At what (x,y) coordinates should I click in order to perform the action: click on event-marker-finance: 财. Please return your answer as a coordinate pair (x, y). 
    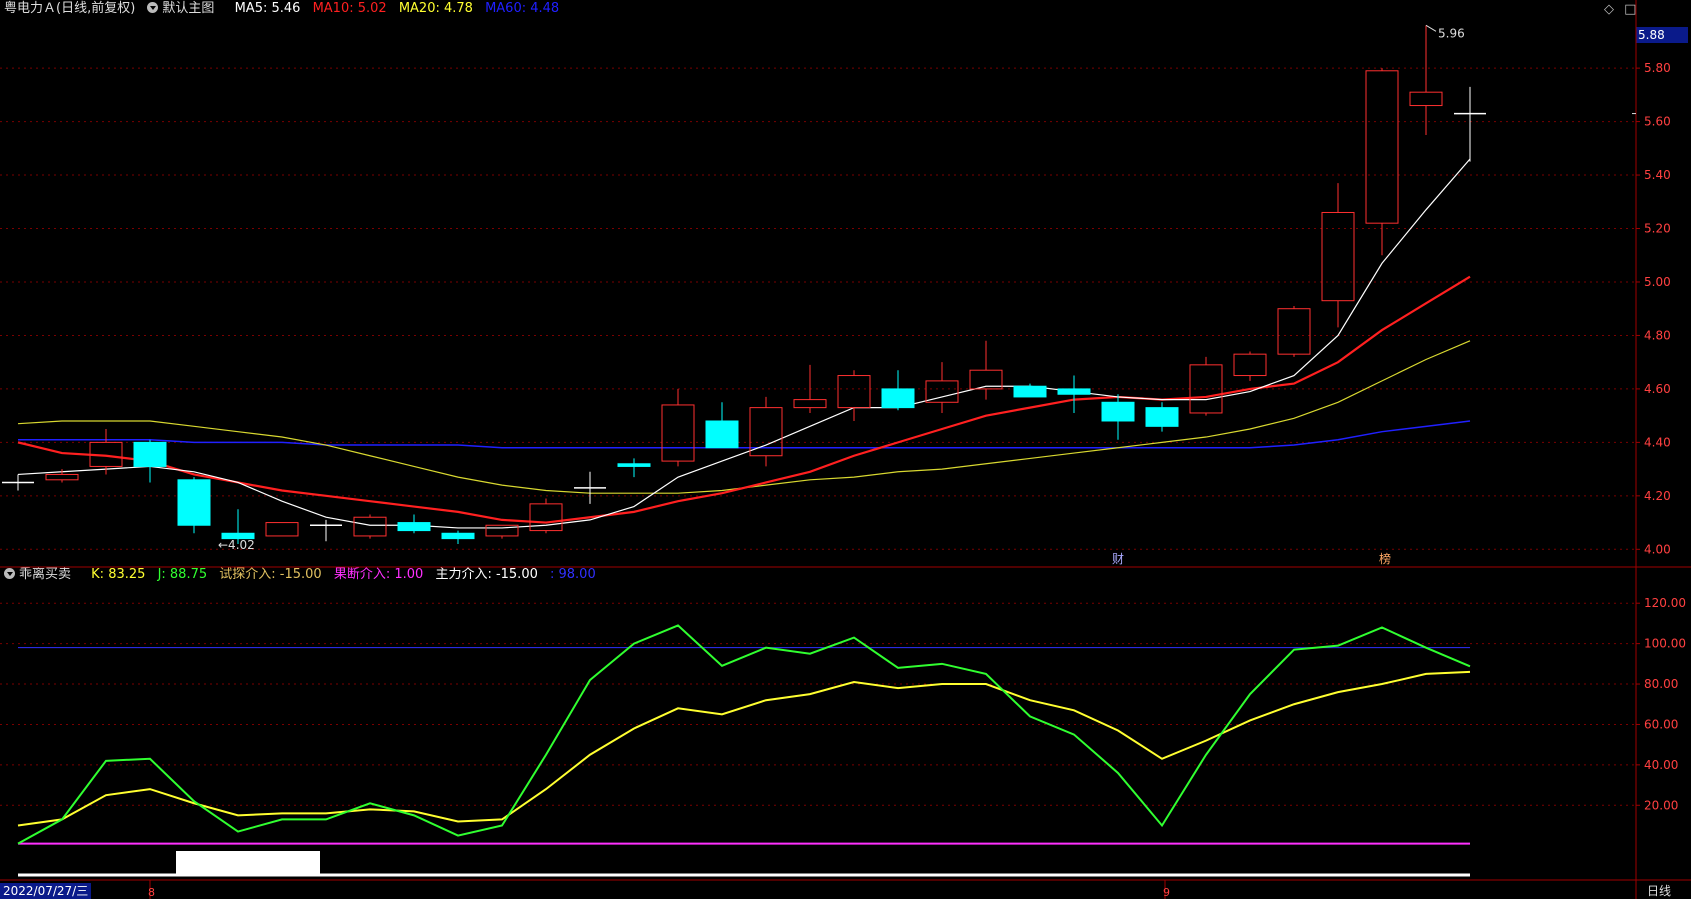
    Looking at the image, I should click on (1118, 559).